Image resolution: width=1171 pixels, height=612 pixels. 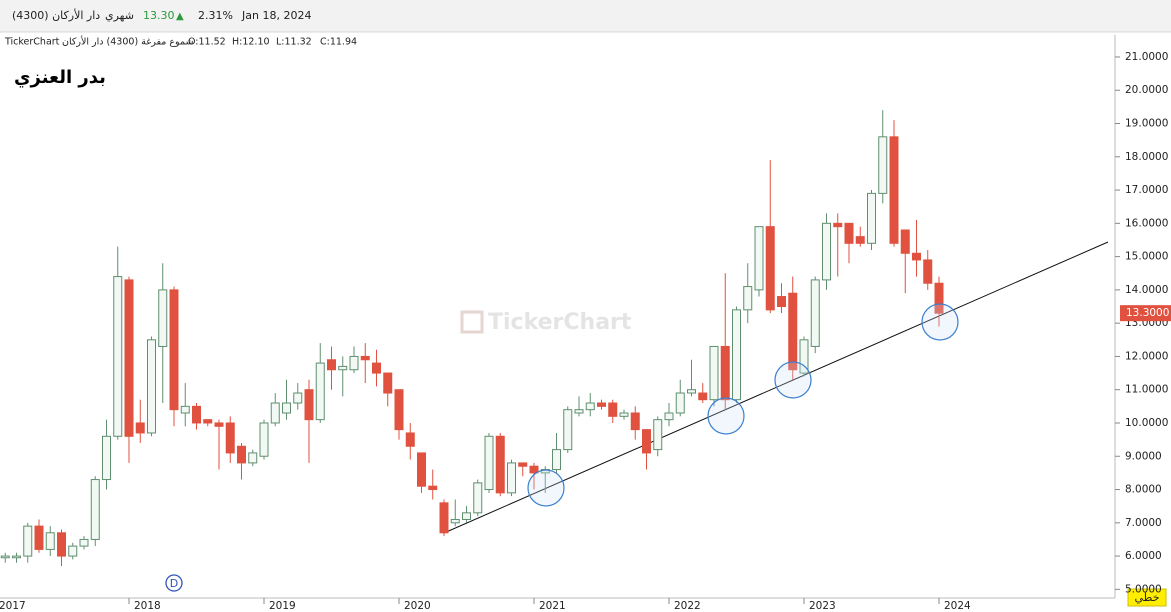 I want to click on x-tick-label: 2019, so click(x=282, y=606).